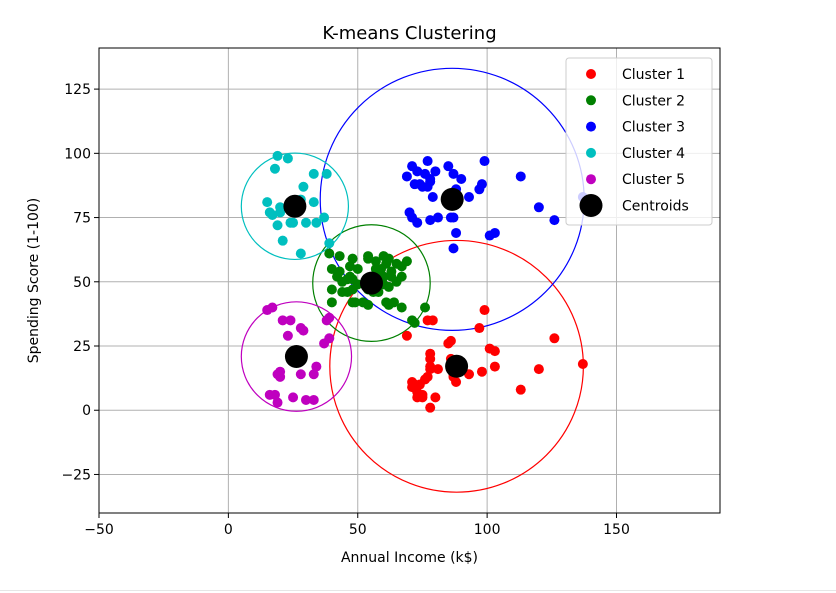  I want to click on legend-label: Cluster 5, so click(653, 180).